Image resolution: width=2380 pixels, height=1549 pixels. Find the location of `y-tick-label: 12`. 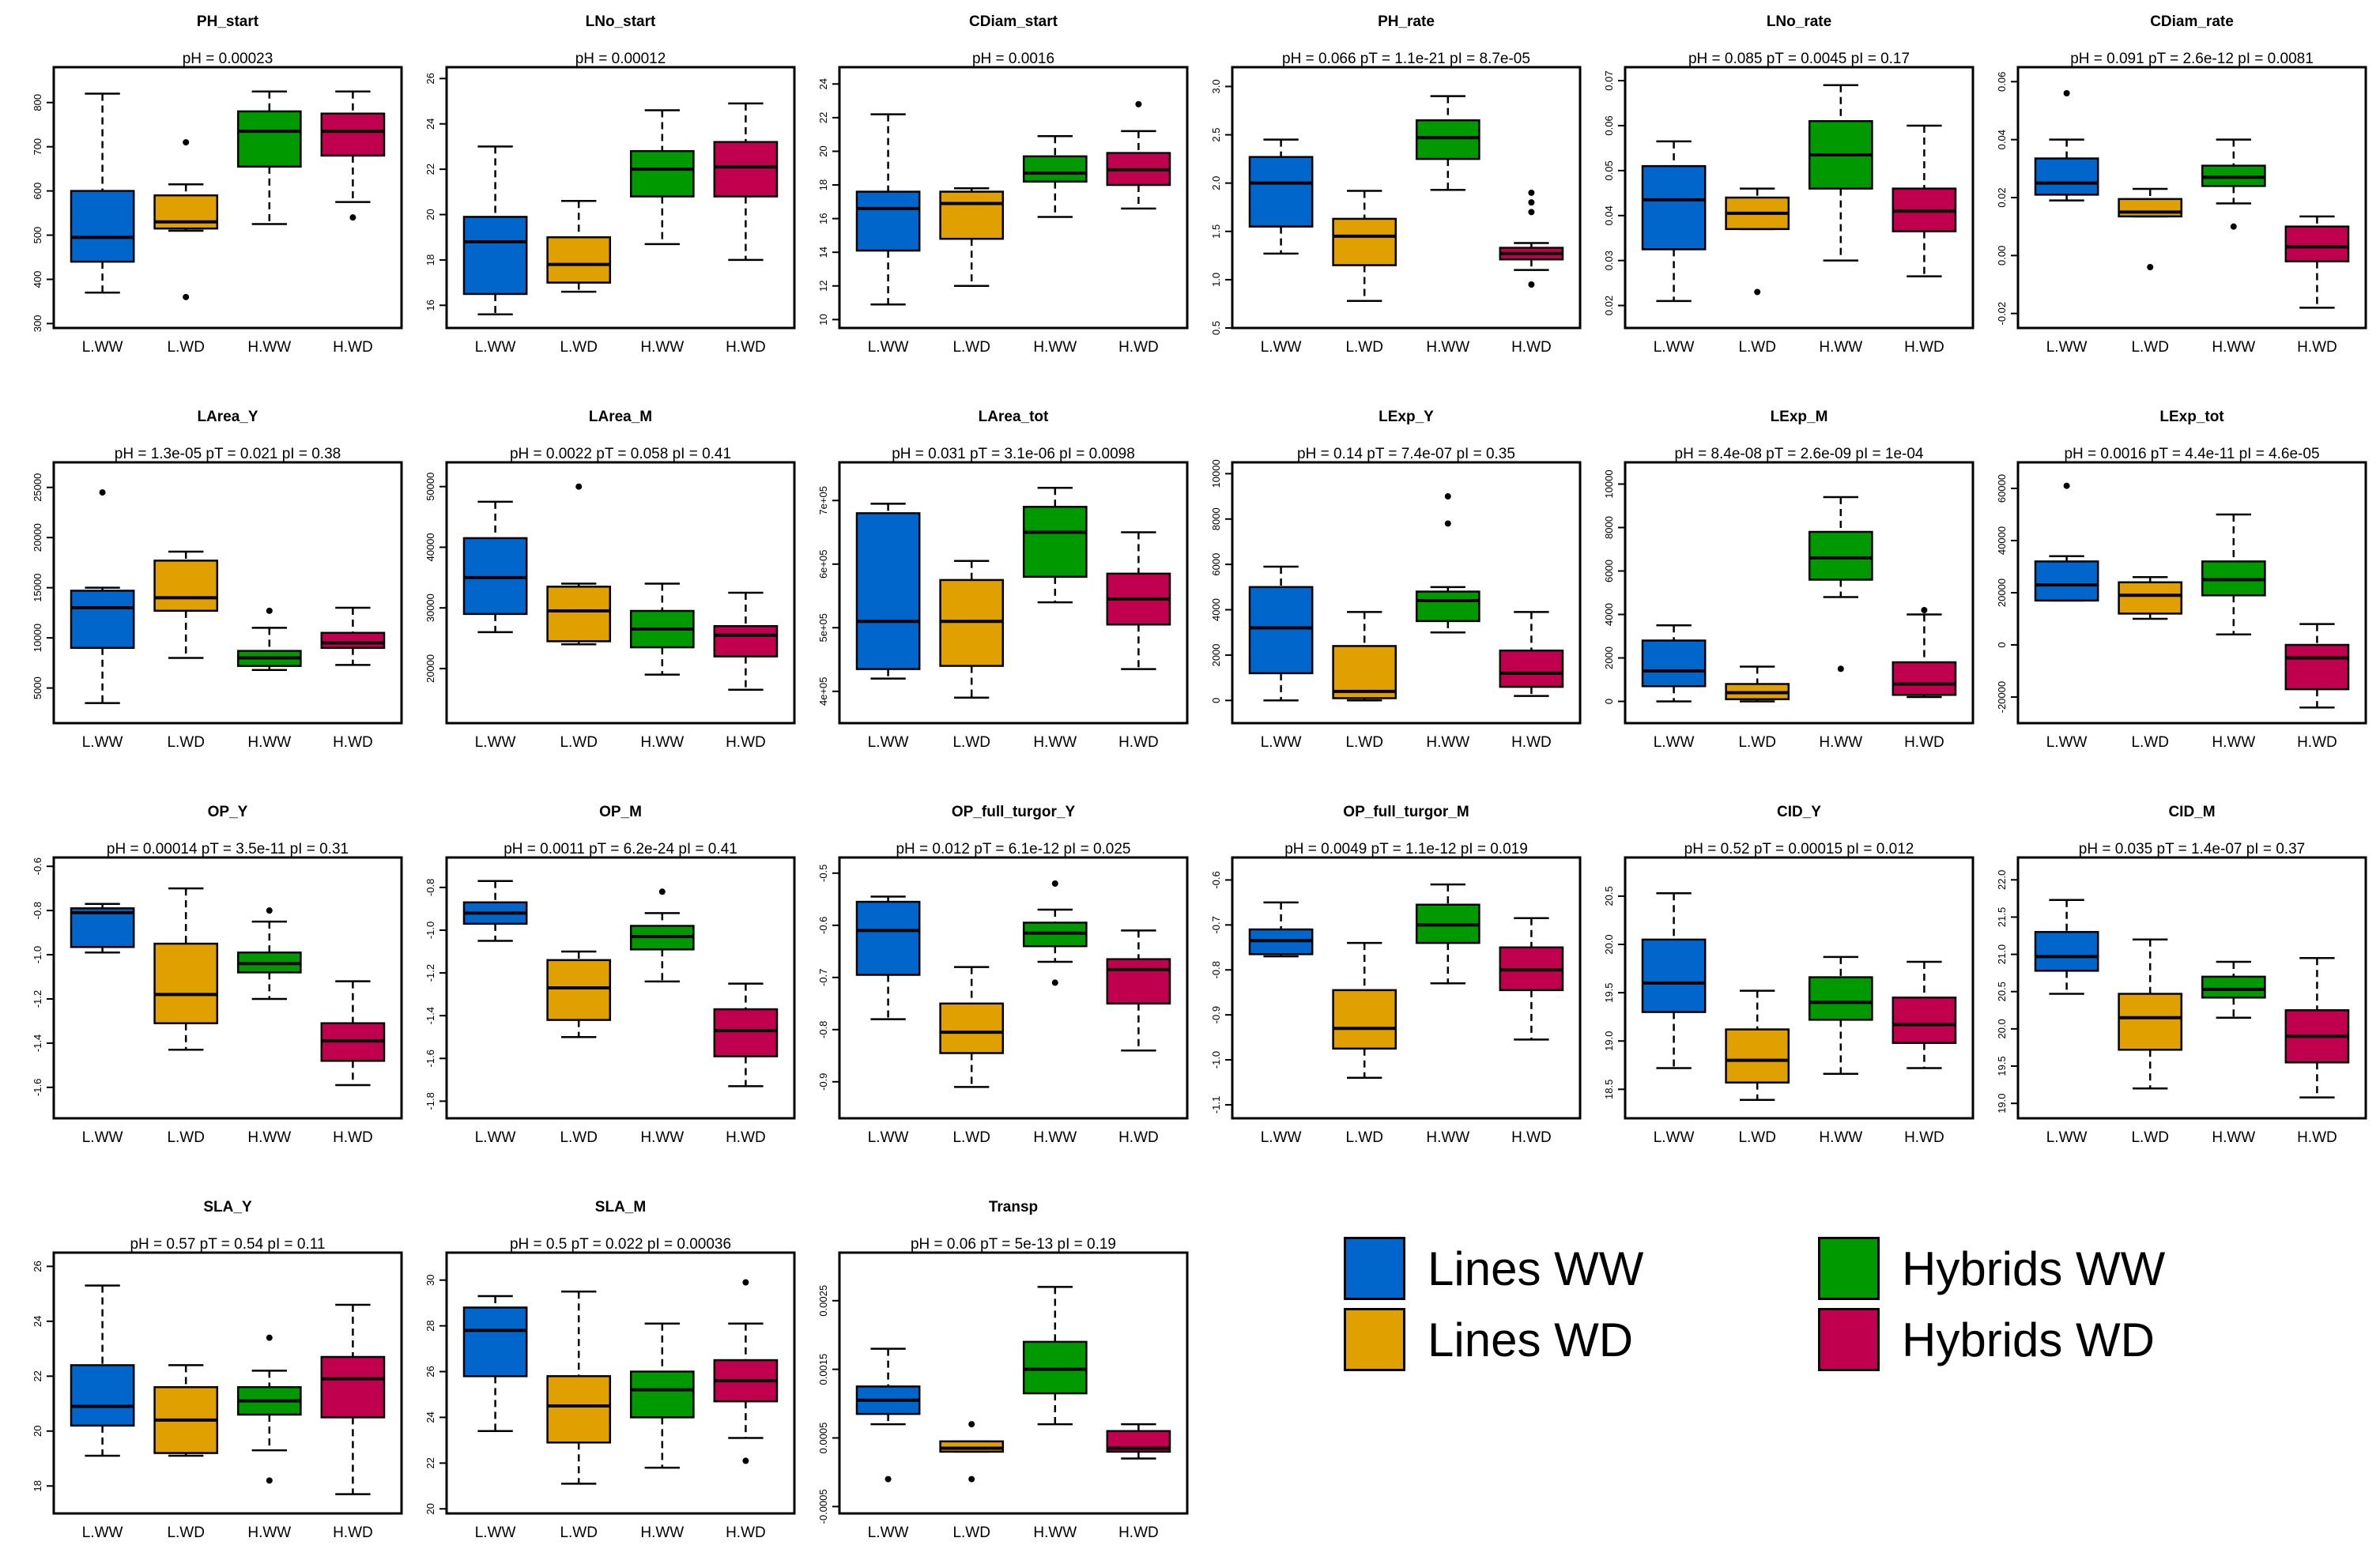

y-tick-label: 12 is located at coordinates (823, 286).